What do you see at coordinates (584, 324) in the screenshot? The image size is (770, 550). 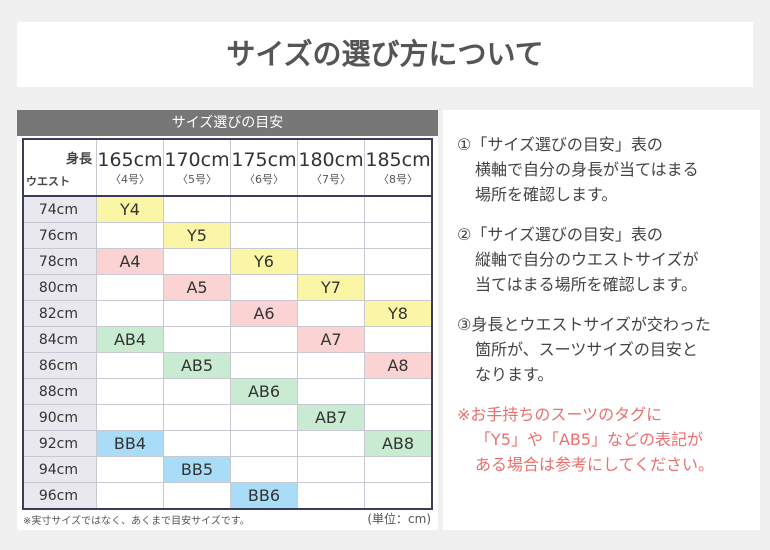 I see `guide-line: ③身長とウエストサイズが交わった` at bounding box center [584, 324].